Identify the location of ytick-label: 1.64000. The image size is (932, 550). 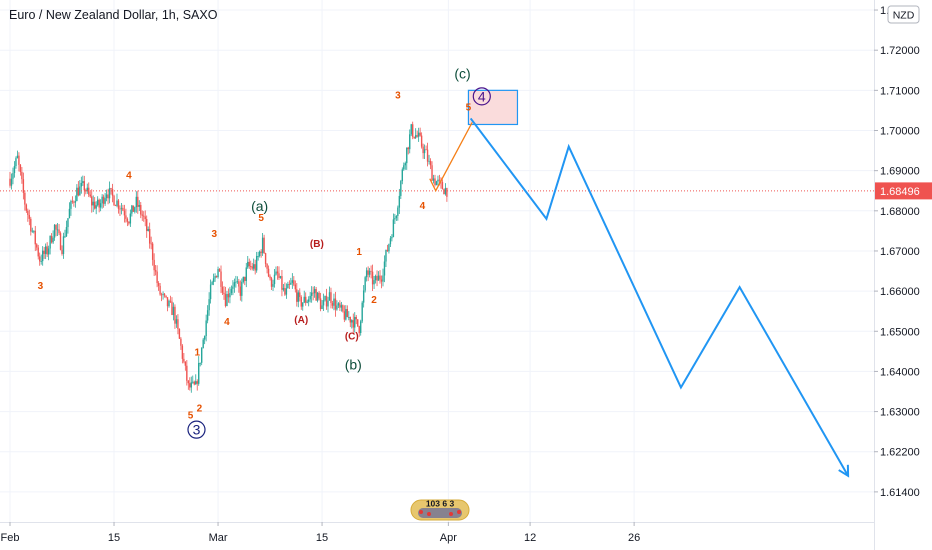
(900, 372).